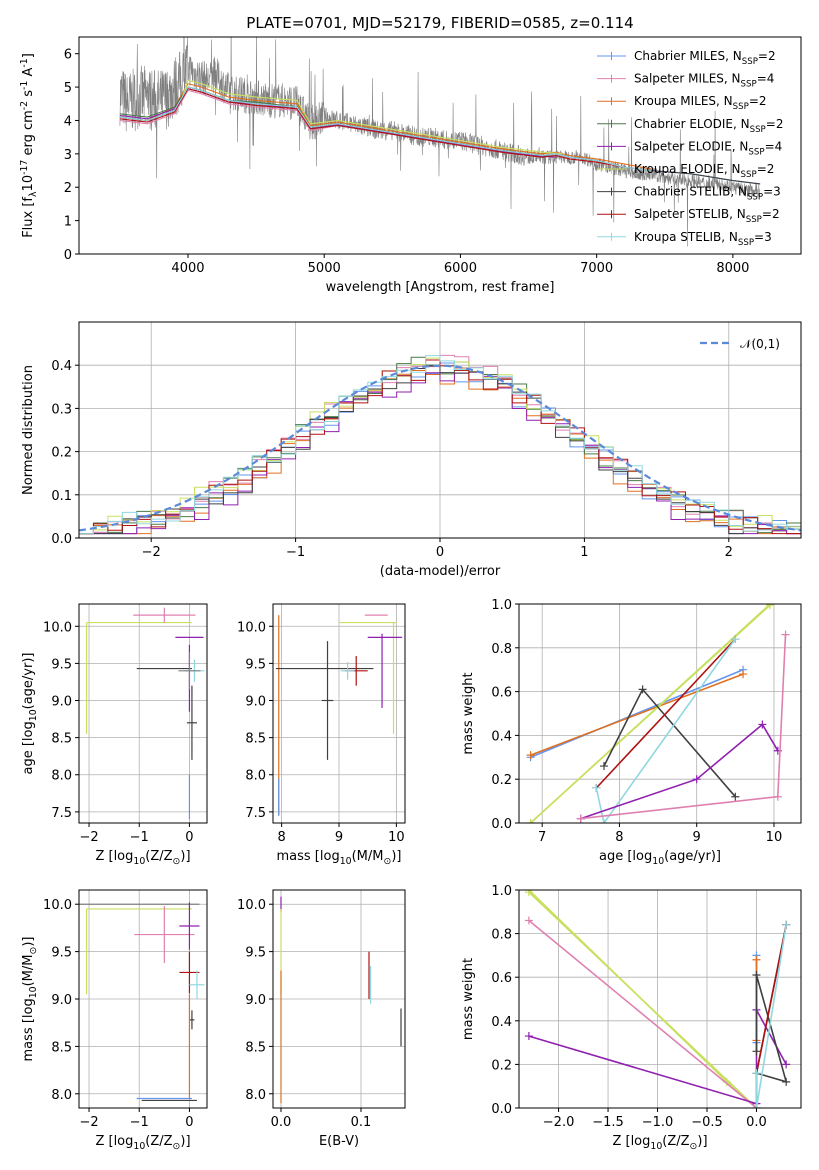 The width and height of the screenshot is (819, 1170). What do you see at coordinates (61, 496) in the screenshot?
I see `y-tick-label: 0.1` at bounding box center [61, 496].